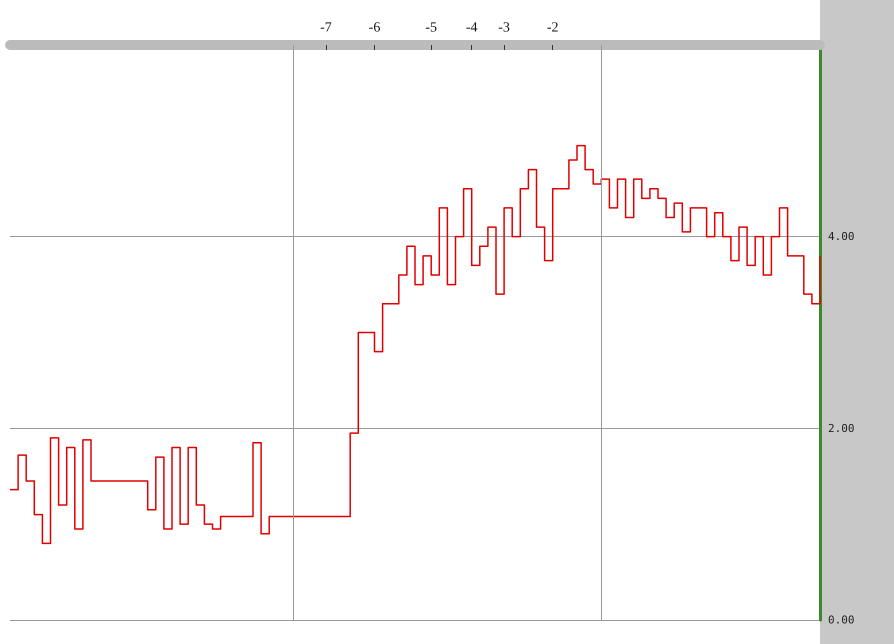  What do you see at coordinates (472, 28) in the screenshot?
I see `x-tick-label: -4` at bounding box center [472, 28].